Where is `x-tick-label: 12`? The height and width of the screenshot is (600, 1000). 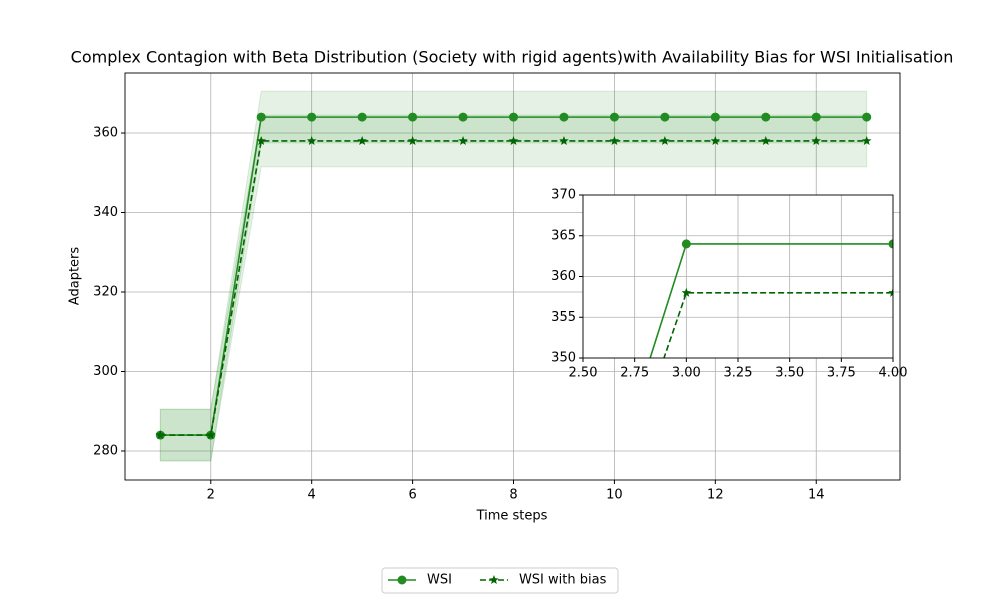
x-tick-label: 12 is located at coordinates (715, 495).